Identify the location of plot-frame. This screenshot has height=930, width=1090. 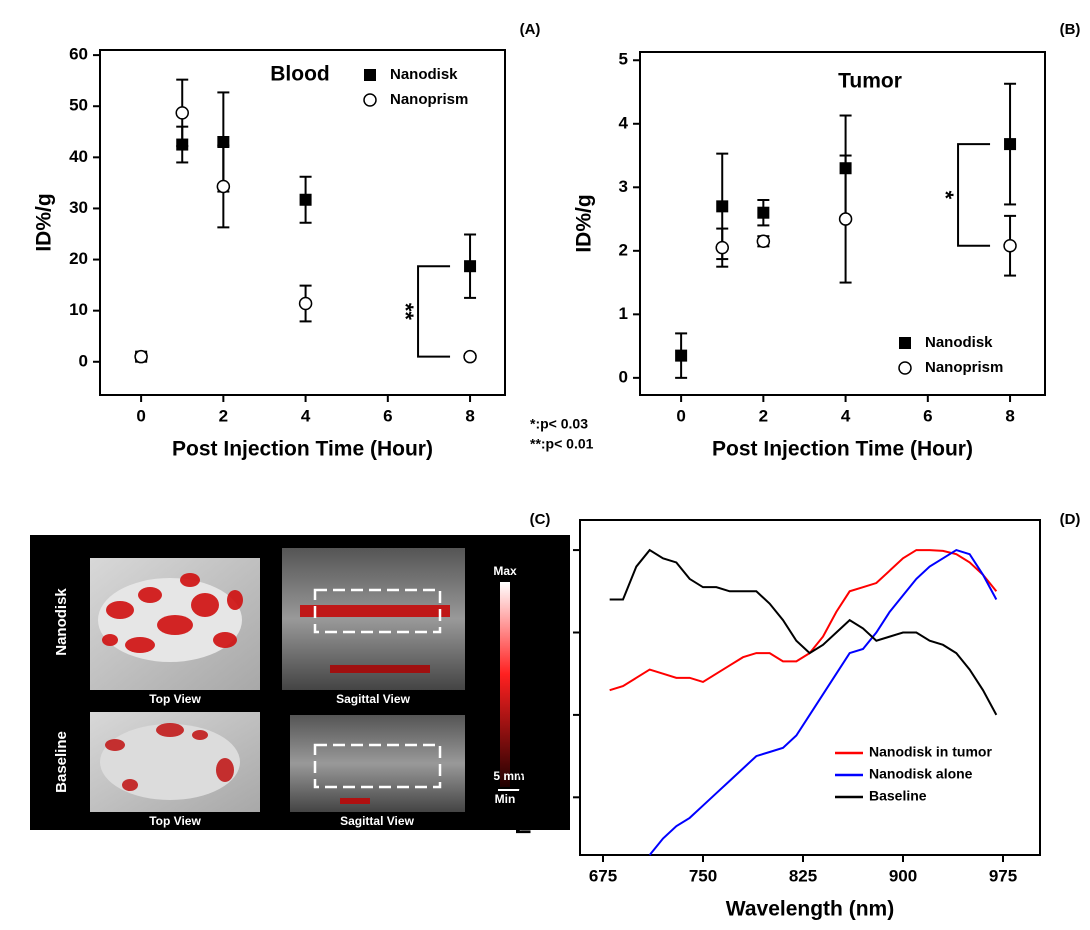
(302, 222).